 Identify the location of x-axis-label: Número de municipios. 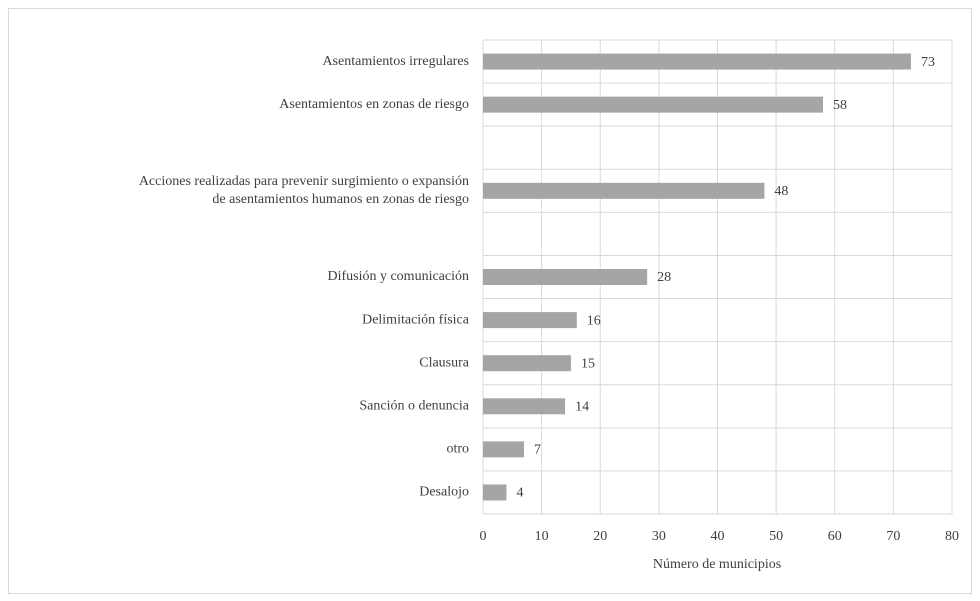
(717, 564).